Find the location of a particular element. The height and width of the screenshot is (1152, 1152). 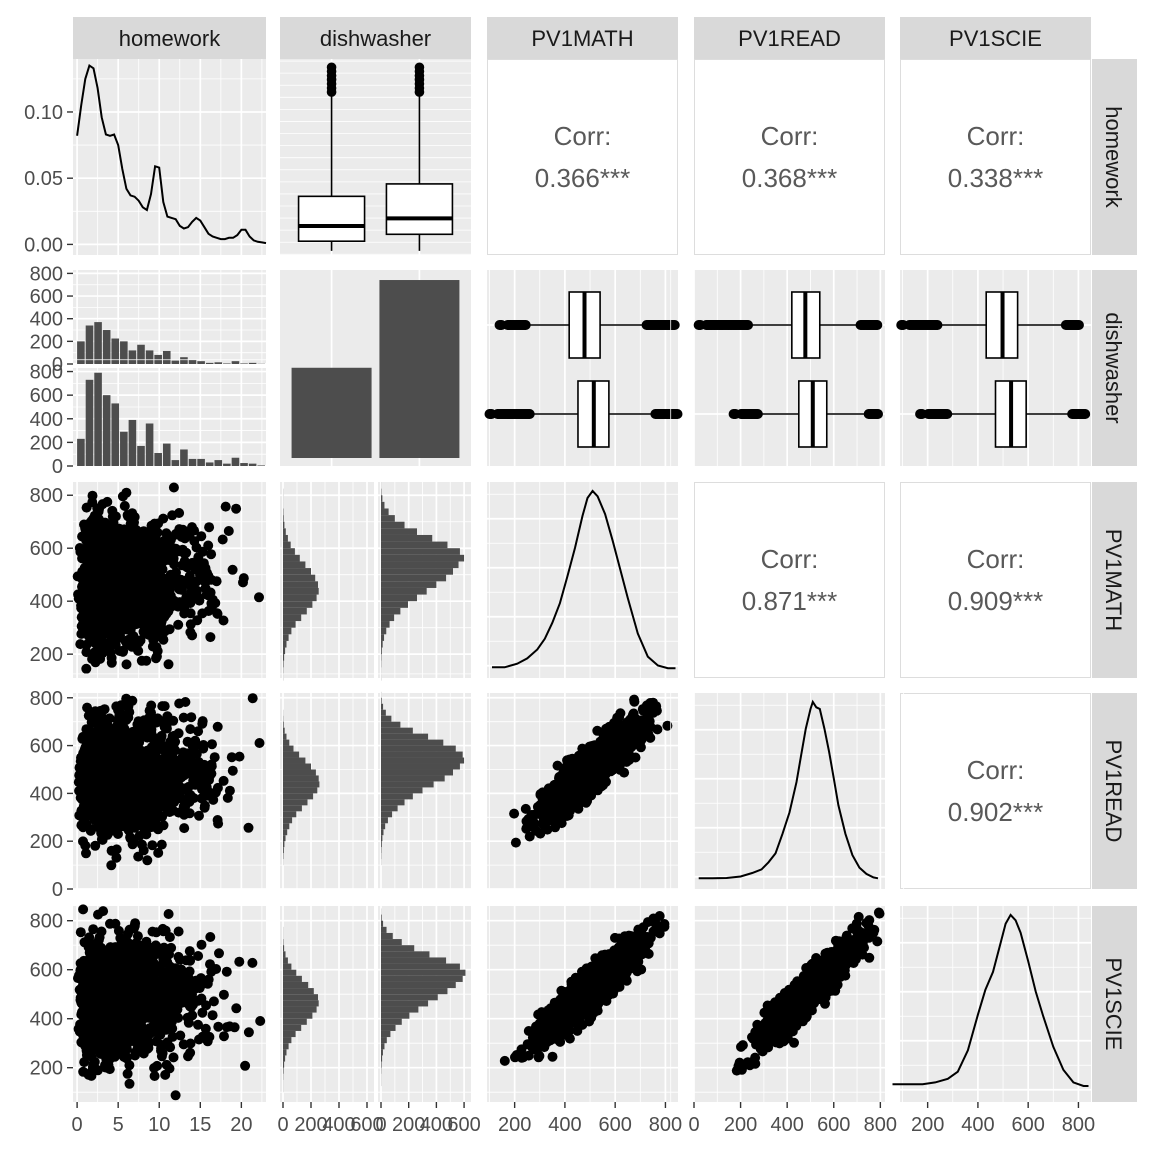

panel-dishwasher-vs-pv1read is located at coordinates (787, 368).